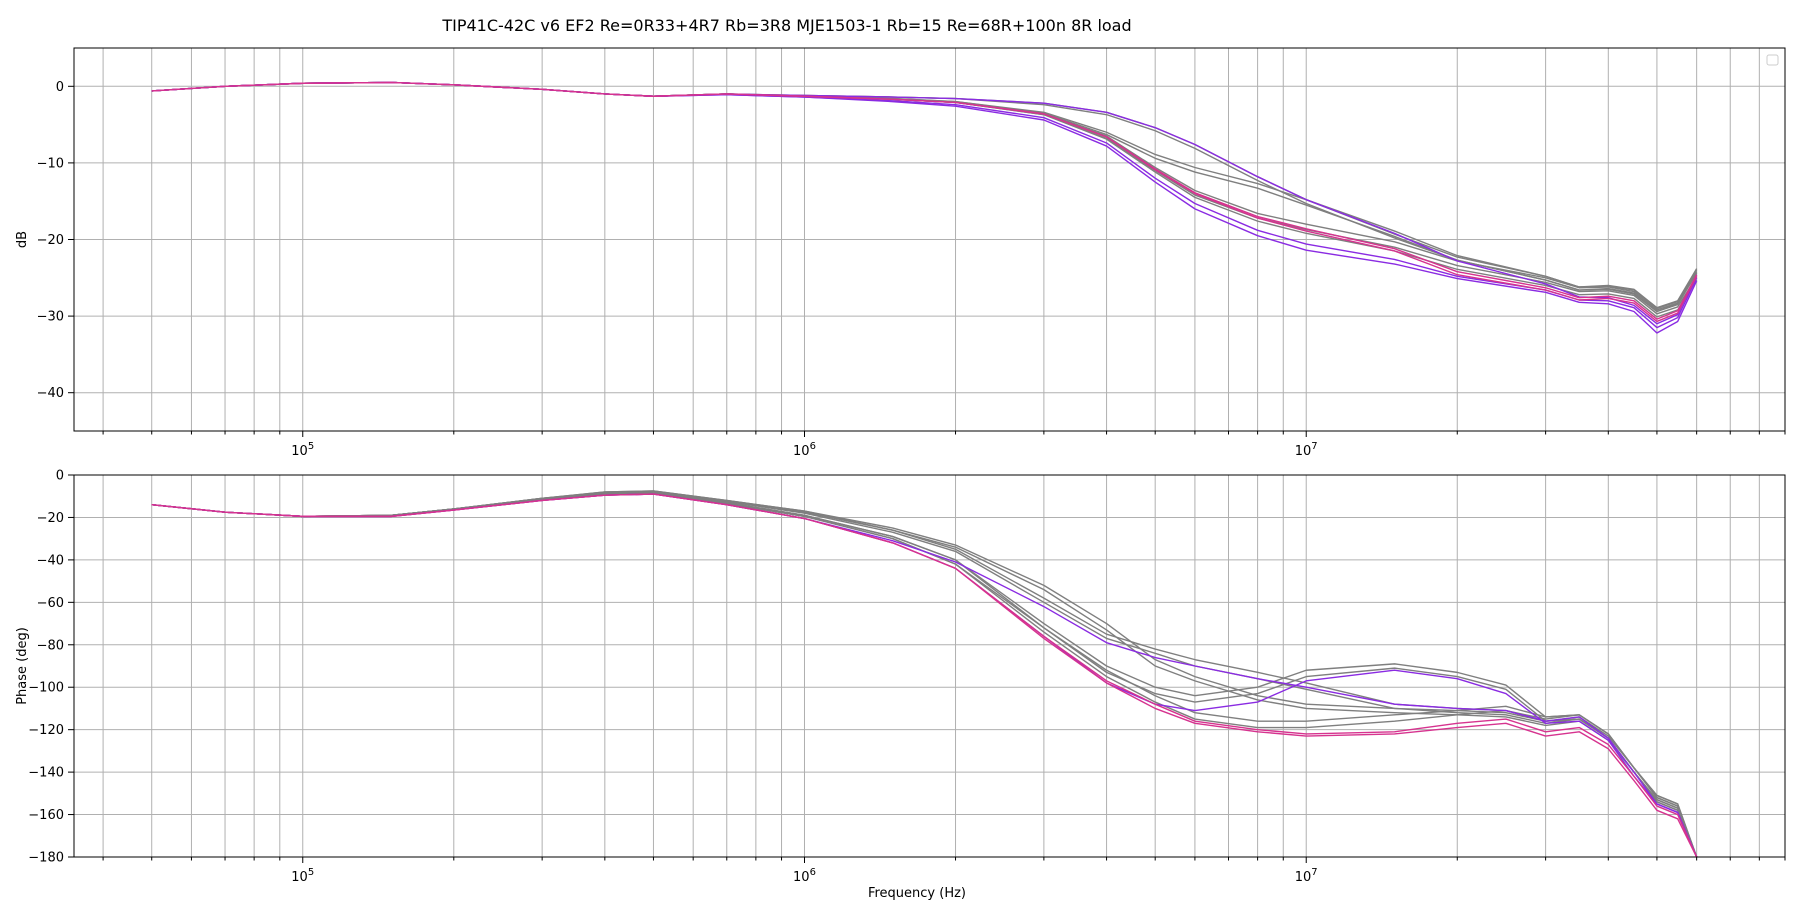 The height and width of the screenshot is (900, 1800). I want to click on phase-ylabel: Phase (deg), so click(22, 666).